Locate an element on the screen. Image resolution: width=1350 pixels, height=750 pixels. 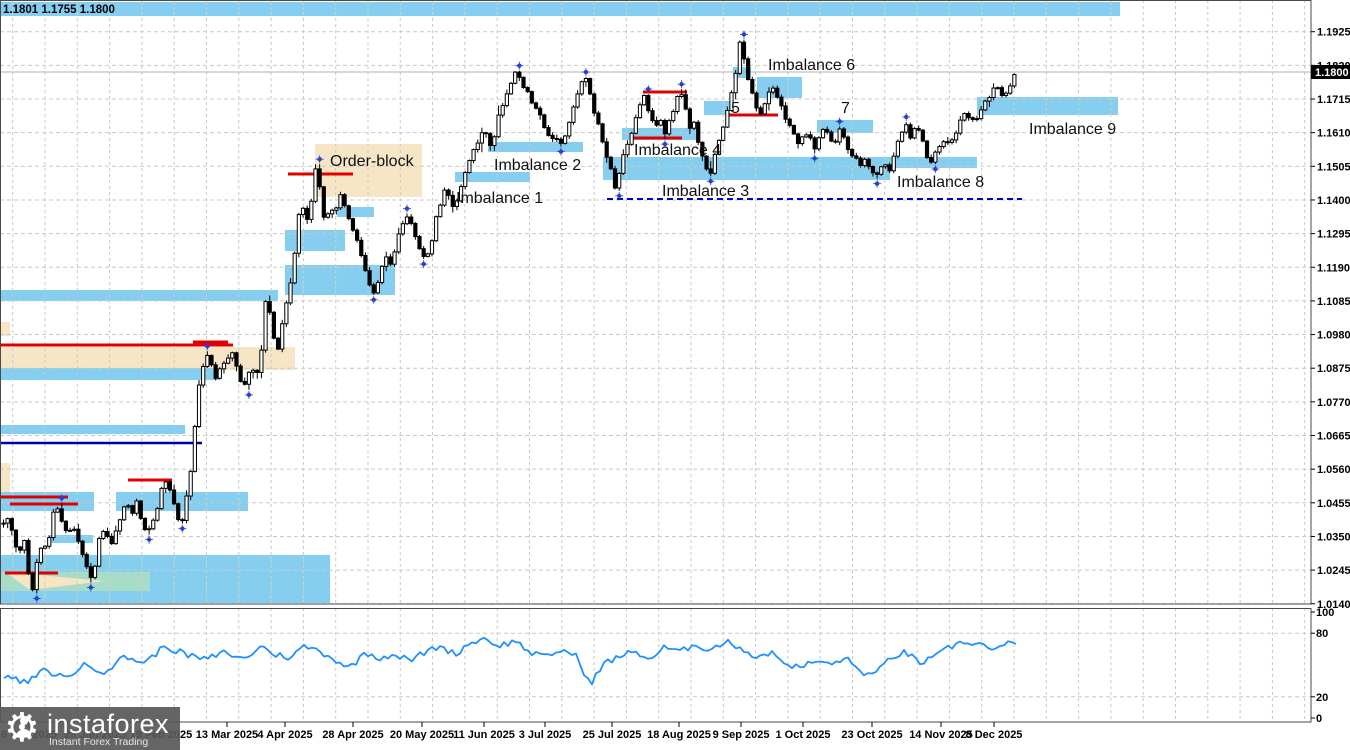
date-tick-label: 23 Oct 2025 is located at coordinates (871, 735).